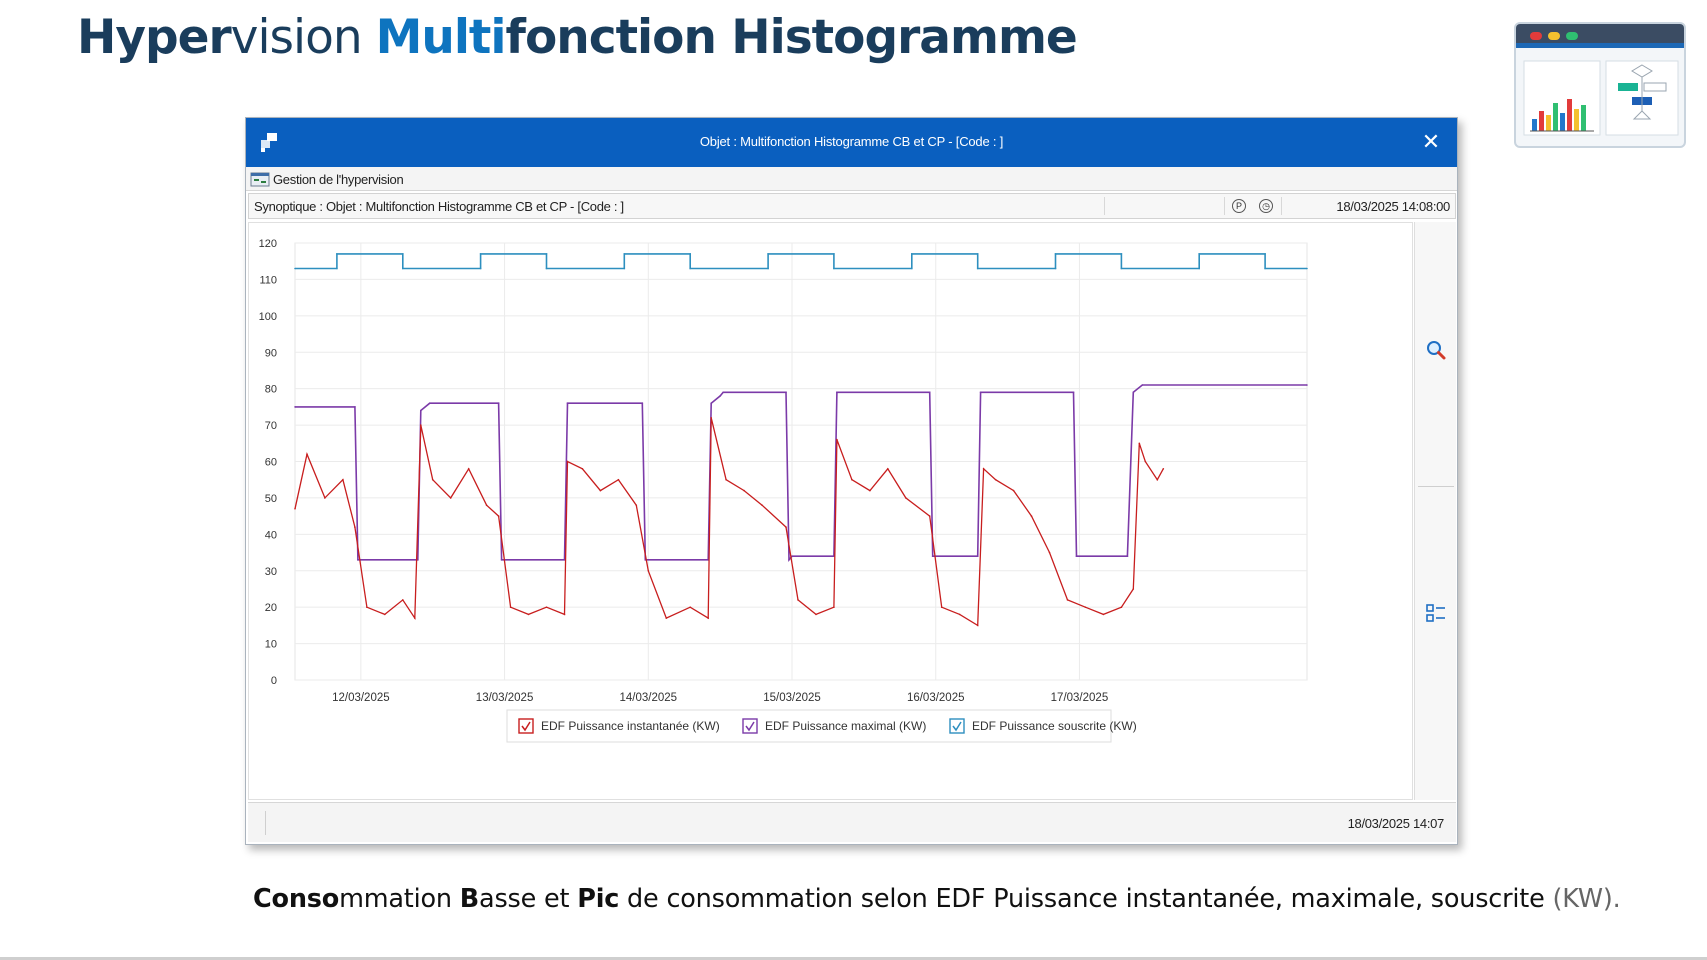 Image resolution: width=1707 pixels, height=960 pixels. I want to click on legend-label: EDF Puissance maximal (KW), so click(845, 726).